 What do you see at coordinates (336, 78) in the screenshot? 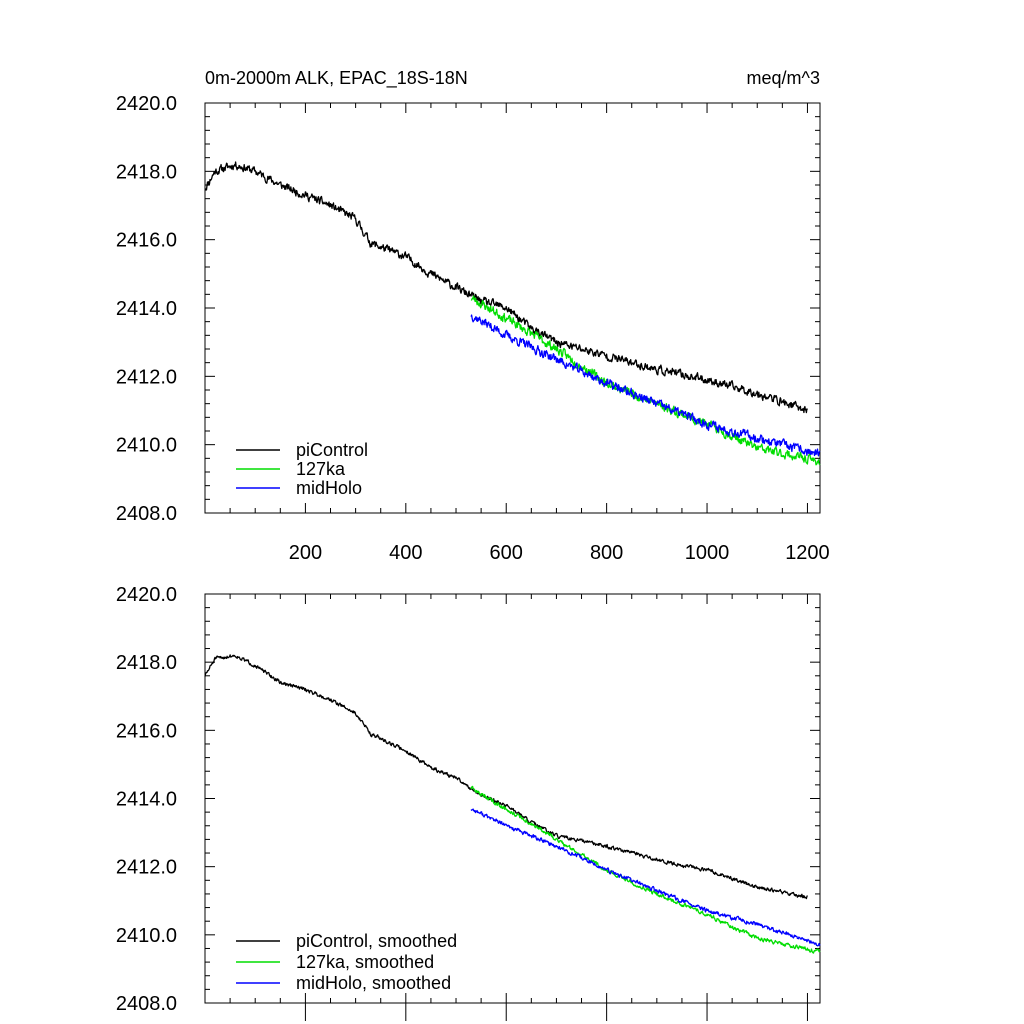
I see `chart-title: 0m-2000m ALK, EPAC_18S-18N` at bounding box center [336, 78].